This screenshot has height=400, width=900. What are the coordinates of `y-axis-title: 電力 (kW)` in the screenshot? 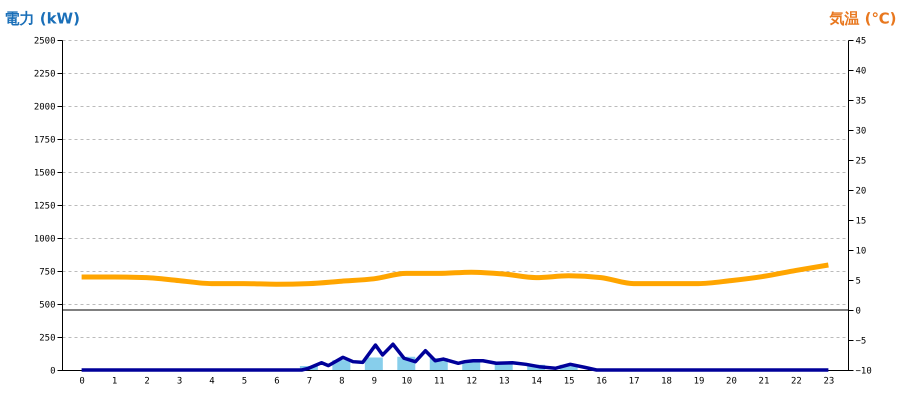 It's located at (42, 19).